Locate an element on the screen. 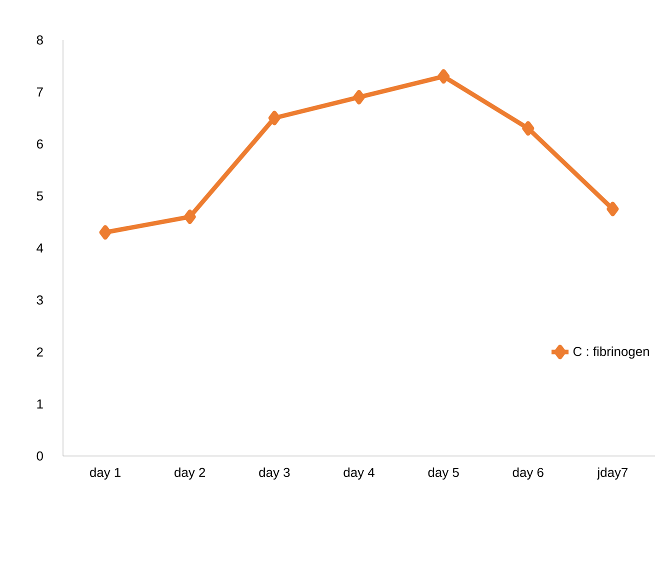  y-tick-label: 4 is located at coordinates (40, 248).